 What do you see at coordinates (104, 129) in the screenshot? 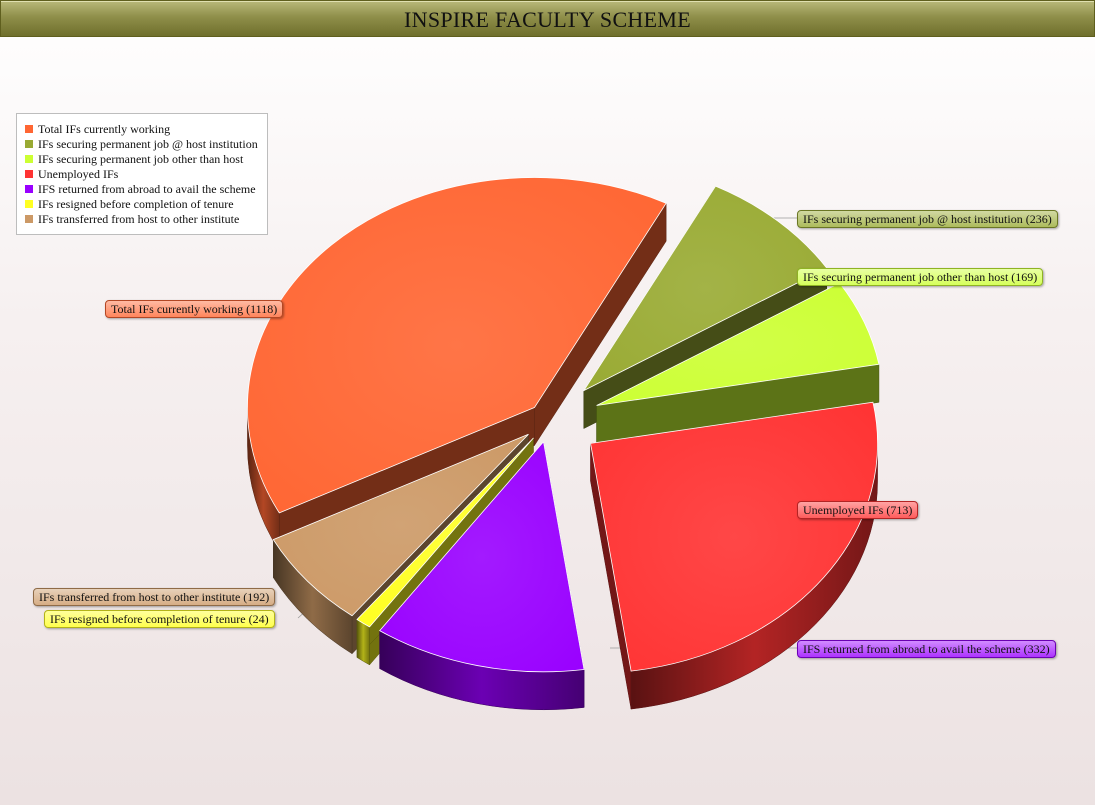
I see `legend-label: Total IFs currently working` at bounding box center [104, 129].